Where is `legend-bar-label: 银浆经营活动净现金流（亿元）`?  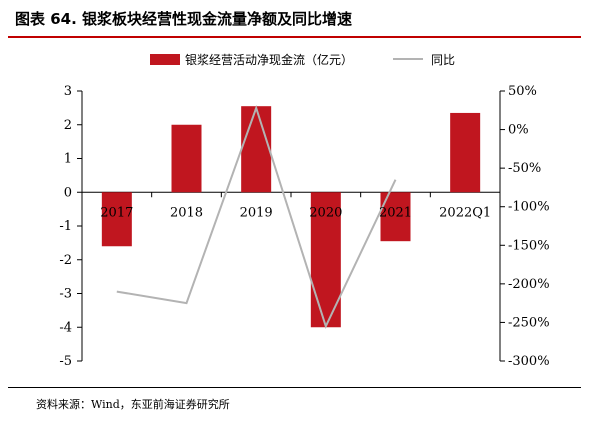 legend-bar-label: 银浆经营活动净现金流（亿元） is located at coordinates (269, 59).